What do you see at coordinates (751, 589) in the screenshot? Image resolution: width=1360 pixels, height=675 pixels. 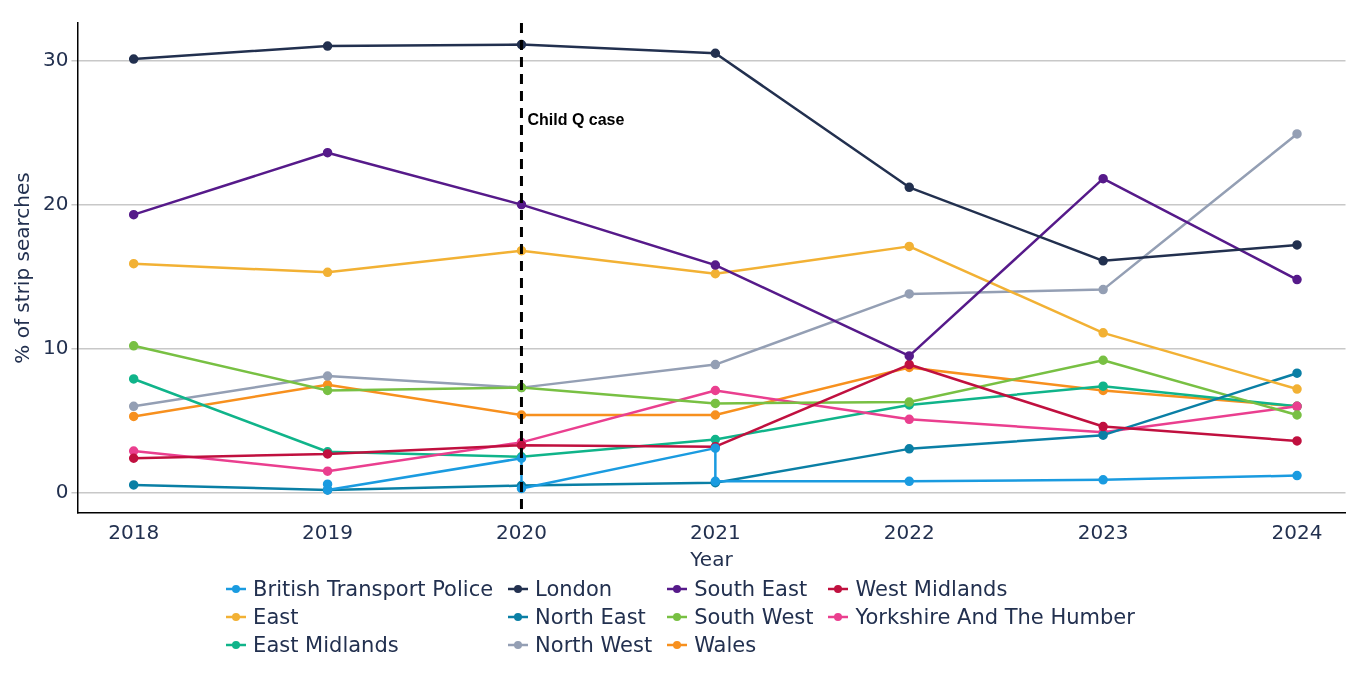 I see `legend-label: South East` at bounding box center [751, 589].